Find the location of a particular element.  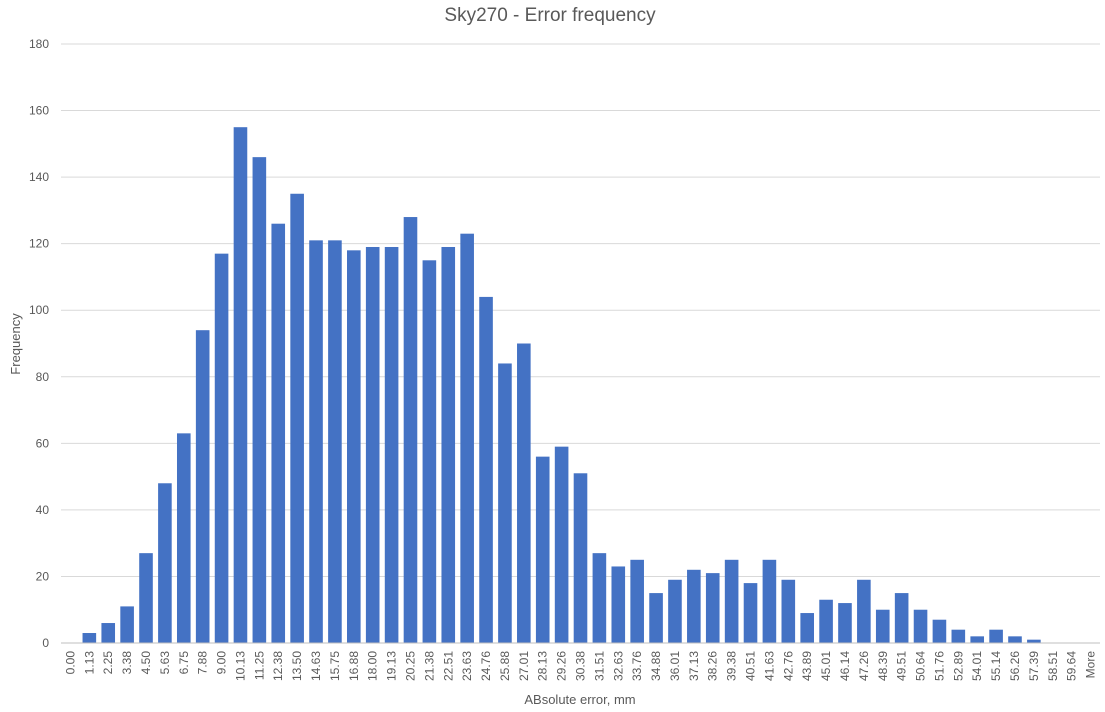

x-tick-label: 43.89 is located at coordinates (807, 666).